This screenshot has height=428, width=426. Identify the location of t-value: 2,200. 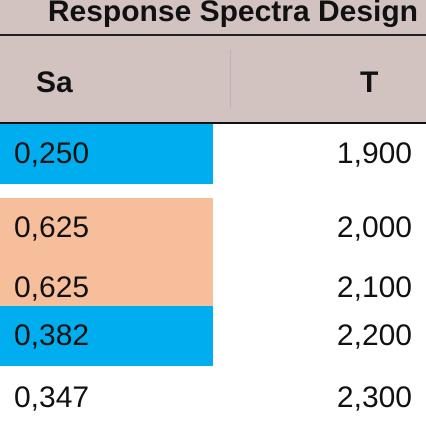
(374, 335).